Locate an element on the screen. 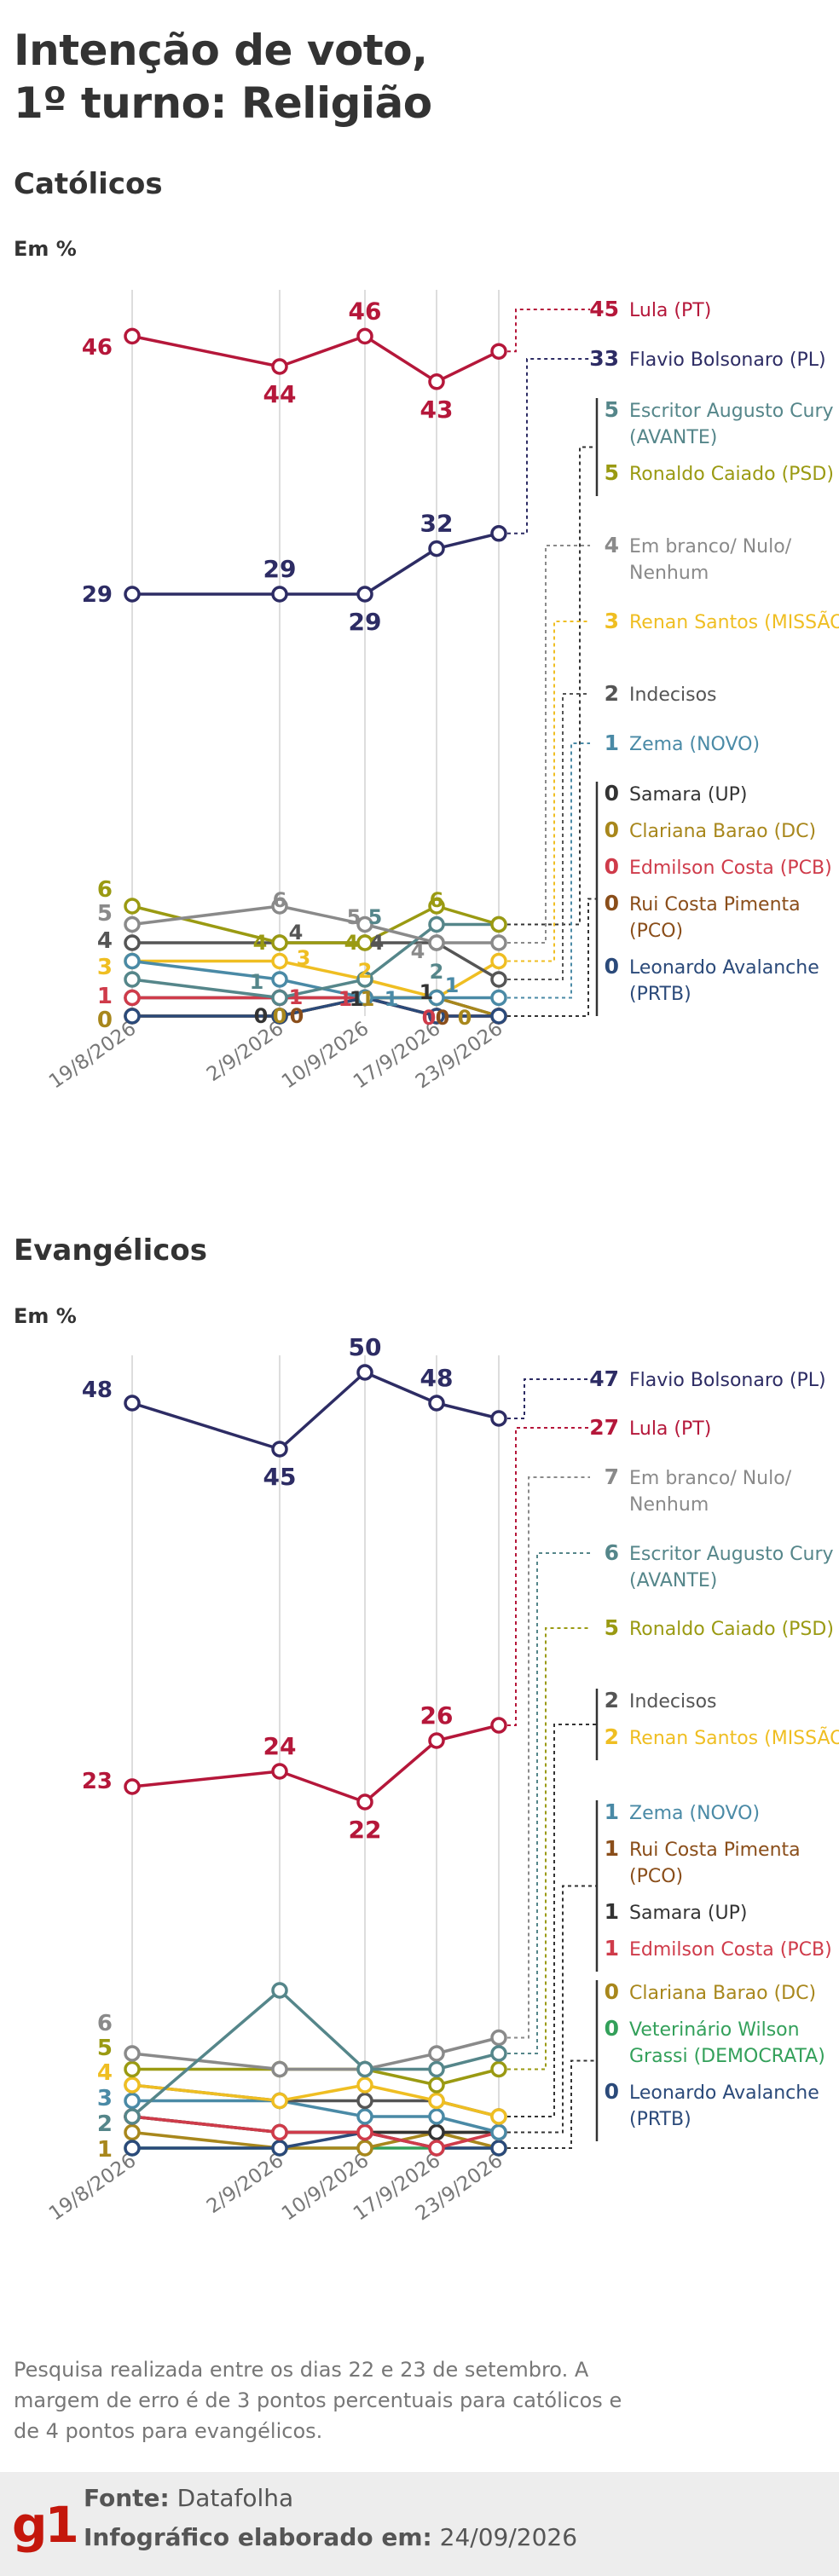 This screenshot has width=839, height=2576. cluster-label-renan: 3 is located at coordinates (304, 958).